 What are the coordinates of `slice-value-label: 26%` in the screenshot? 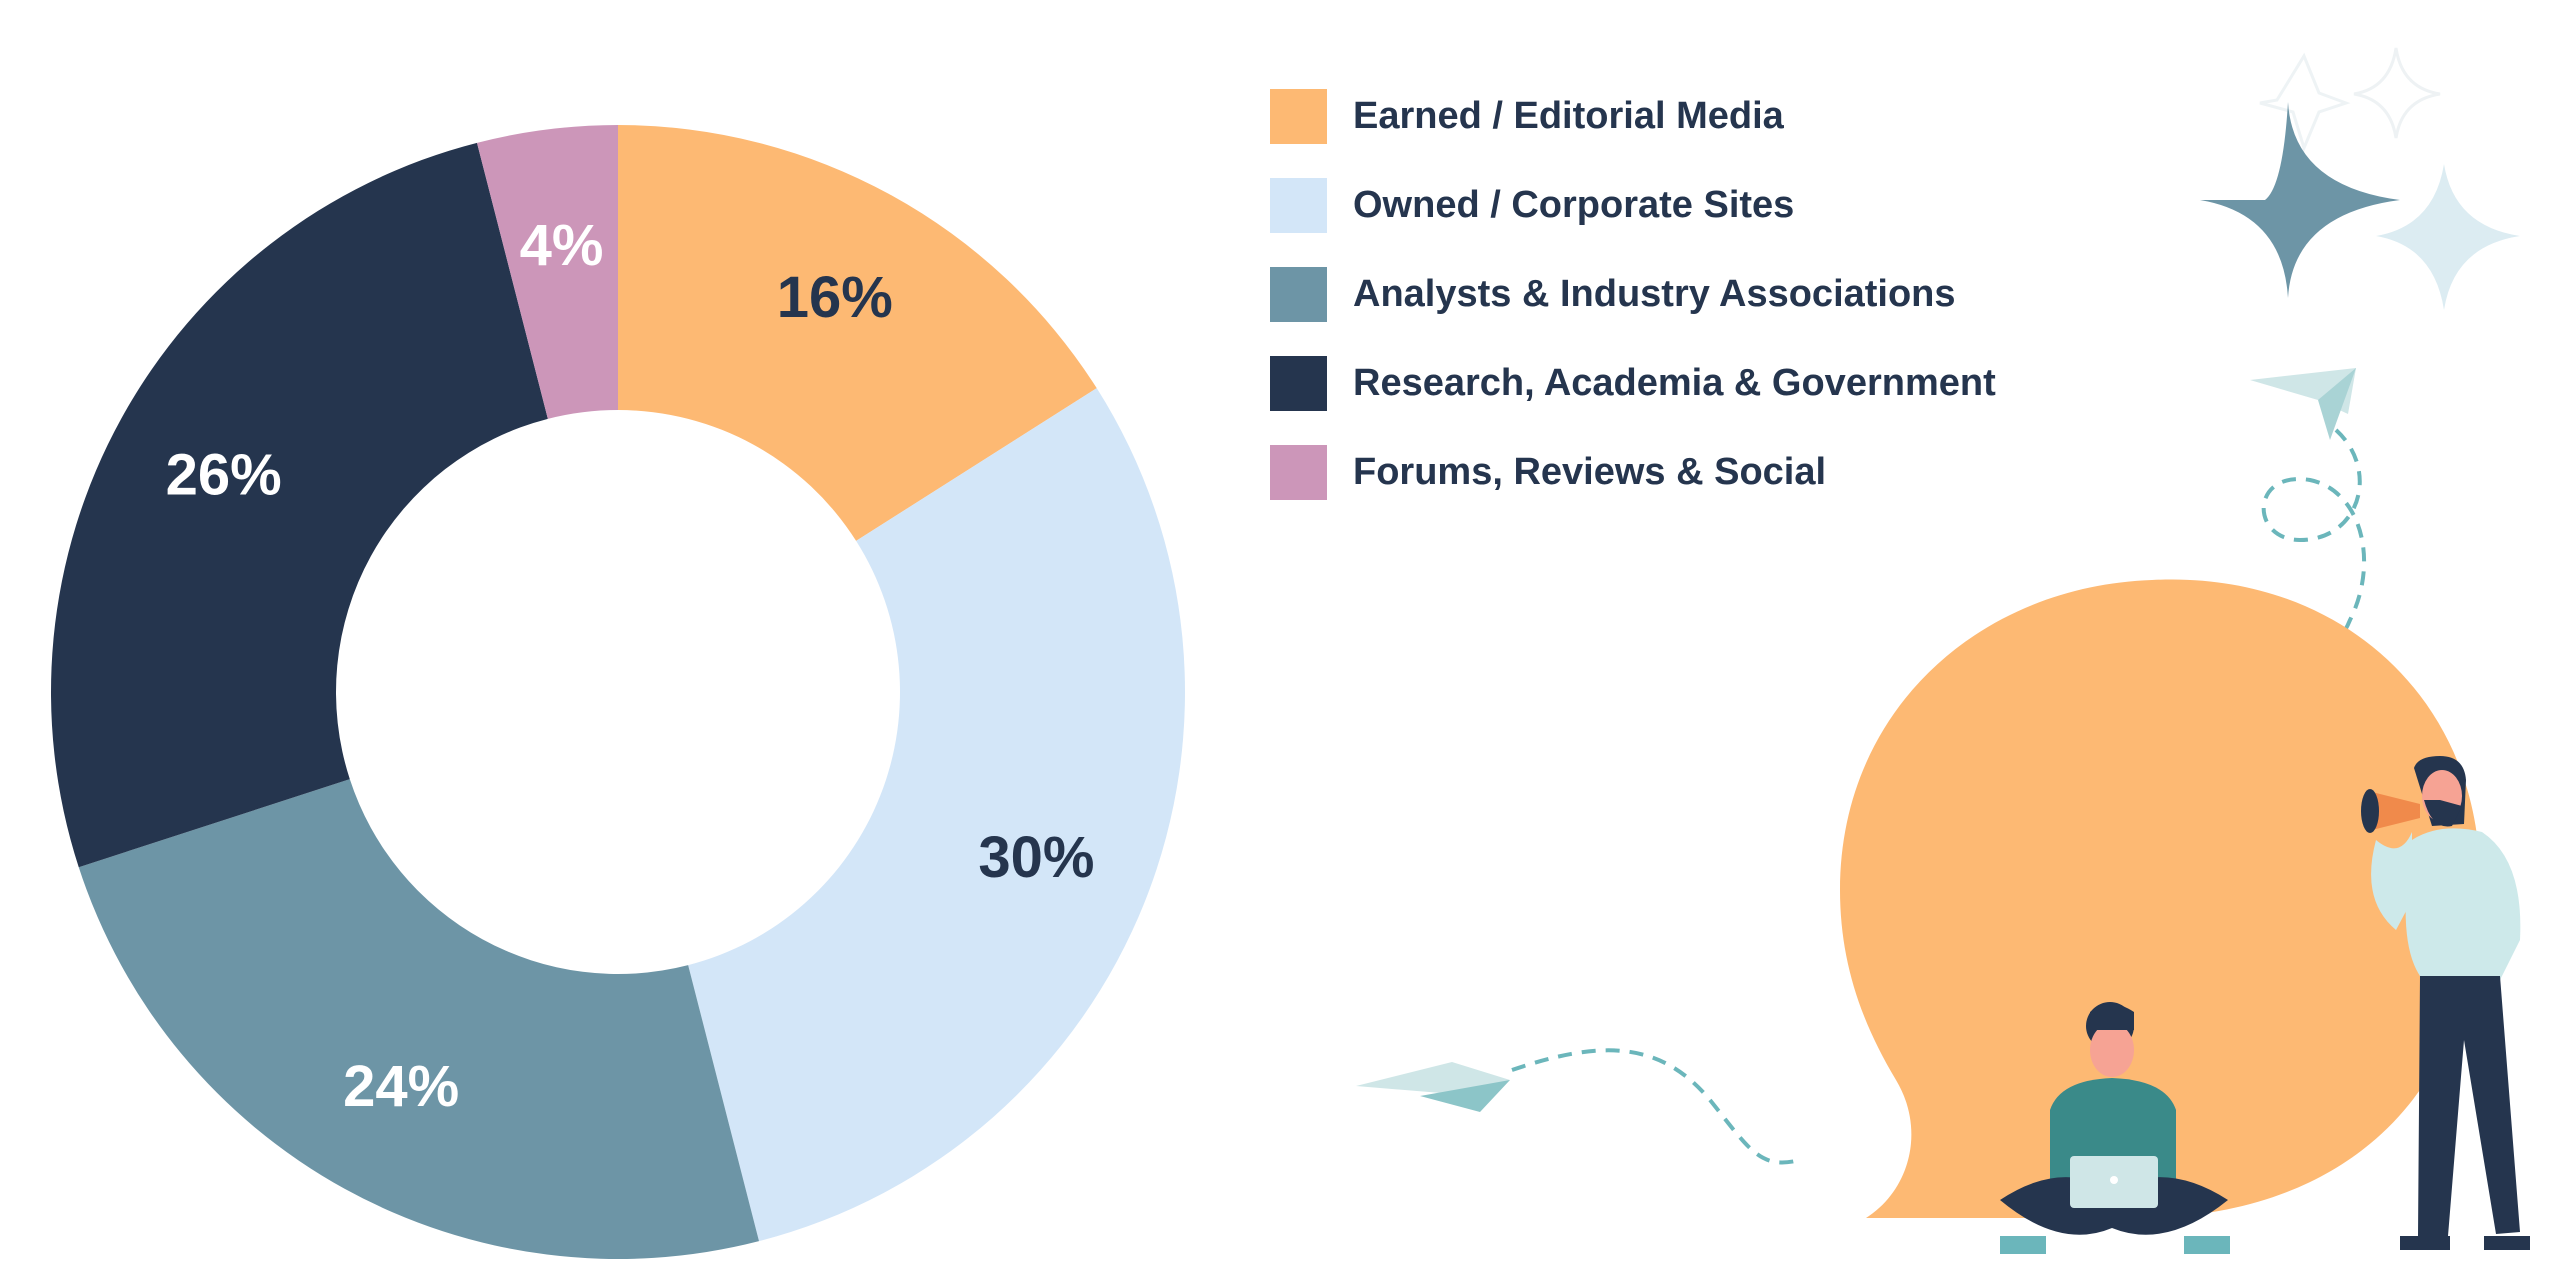 It's located at (224, 475).